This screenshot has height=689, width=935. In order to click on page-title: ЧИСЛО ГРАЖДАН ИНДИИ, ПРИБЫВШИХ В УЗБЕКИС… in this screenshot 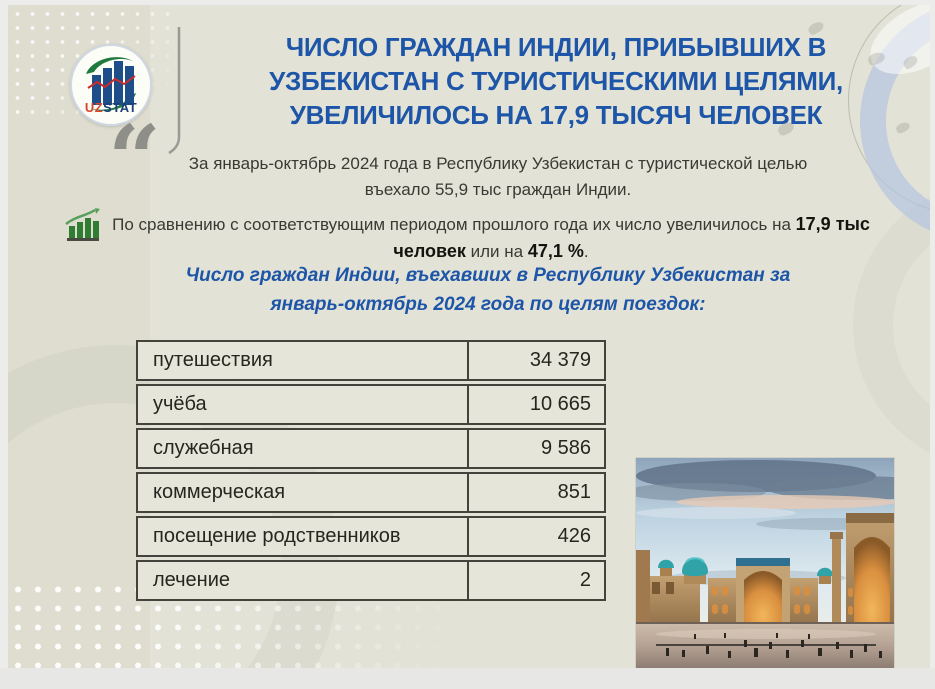, I will do `click(556, 81)`.